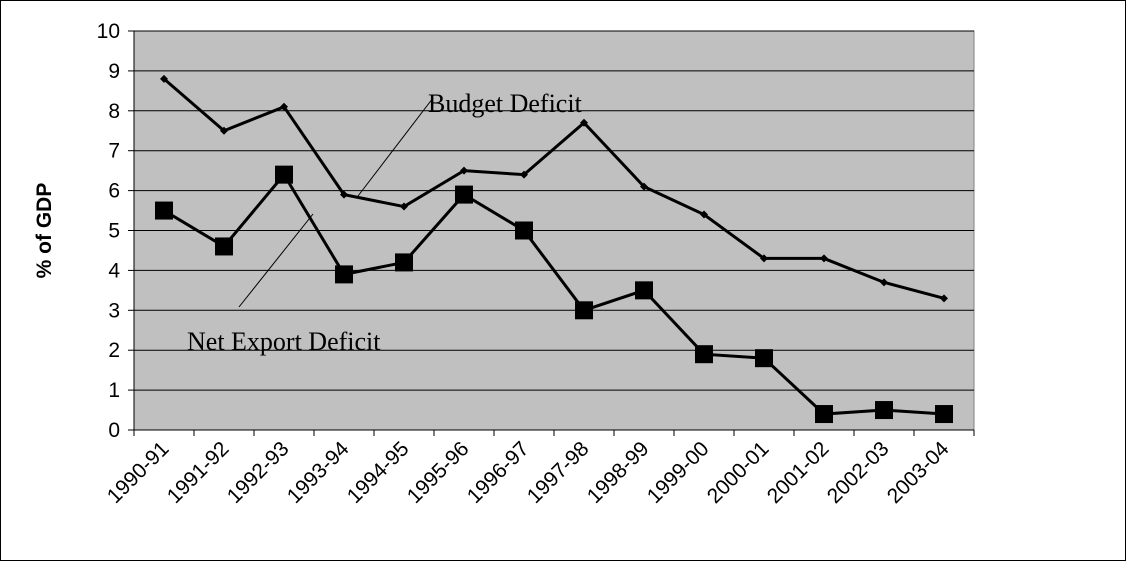 The height and width of the screenshot is (561, 1126). I want to click on y-tick-label: 4, so click(114, 270).